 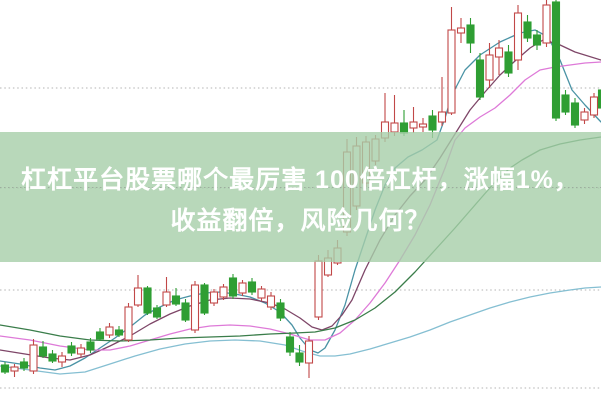 What do you see at coordinates (300, 187) in the screenshot?
I see `gridline-through-band` at bounding box center [300, 187].